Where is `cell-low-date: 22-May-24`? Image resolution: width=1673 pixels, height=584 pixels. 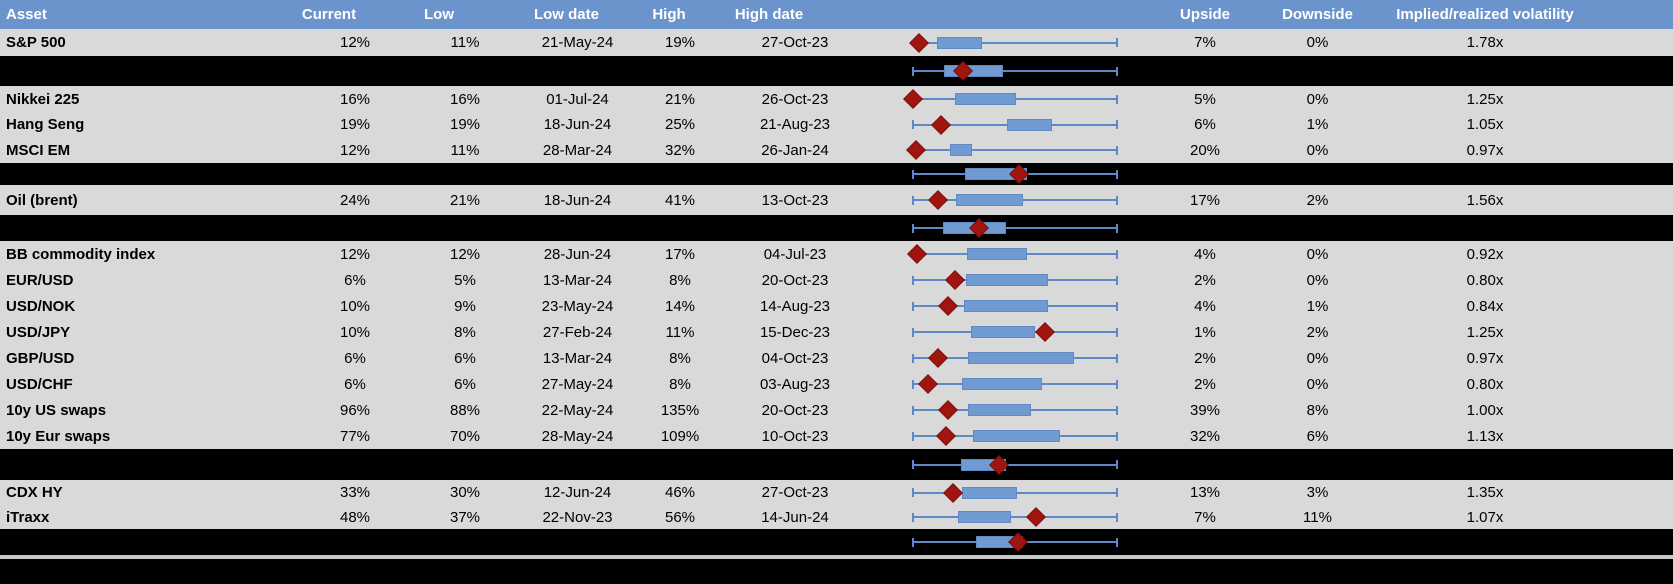
cell-low-date: 22-May-24 is located at coordinates (577, 410).